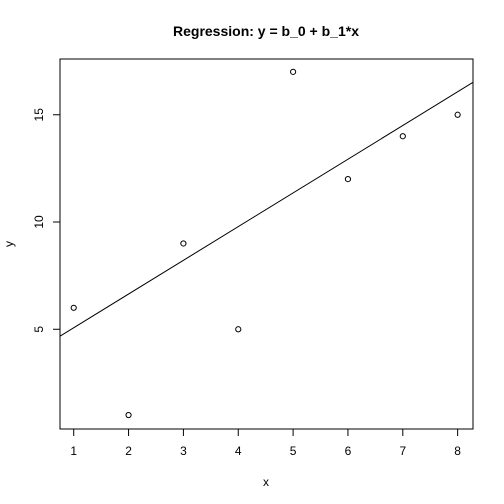 This screenshot has height=504, width=504. I want to click on y-axis: 5 10 15, so click(46, 220).